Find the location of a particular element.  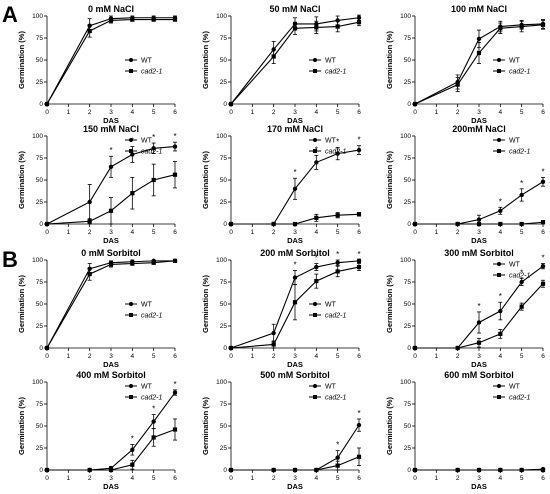

x-tick-label: 1 is located at coordinates (253, 232).